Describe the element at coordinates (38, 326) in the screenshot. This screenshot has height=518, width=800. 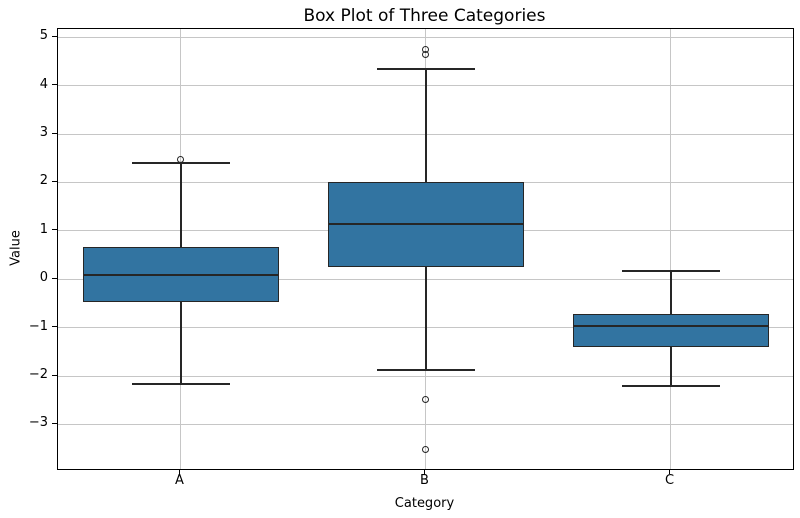
I see `y-tick-label: −1` at that location.